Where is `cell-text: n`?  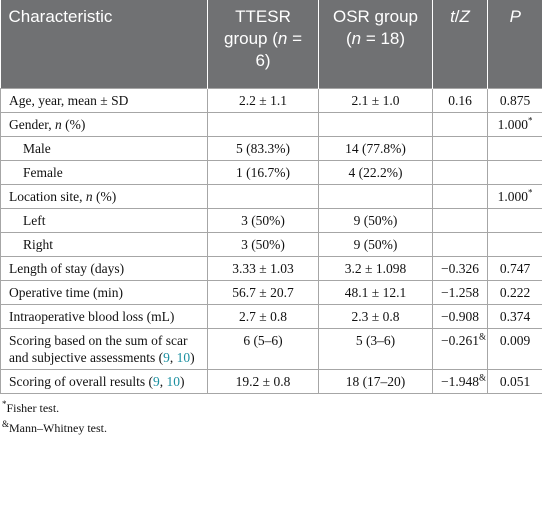
cell-text: n is located at coordinates (58, 124).